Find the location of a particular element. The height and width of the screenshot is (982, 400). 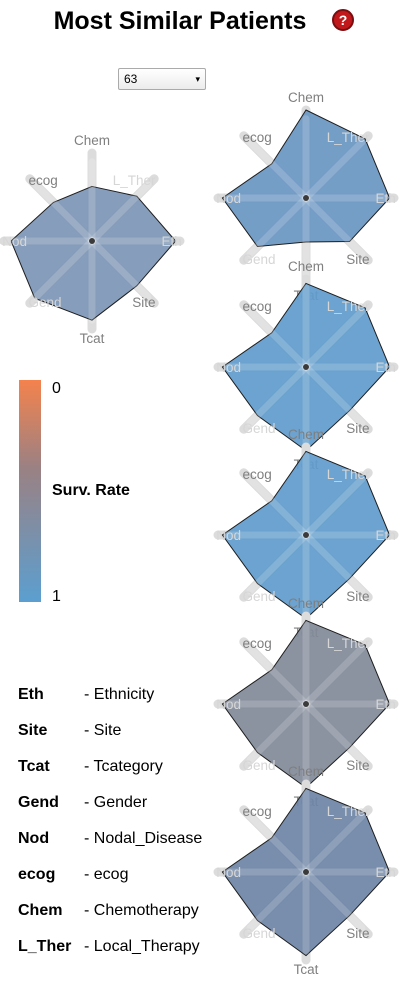

legend-abbr: Tcat is located at coordinates (34, 766).